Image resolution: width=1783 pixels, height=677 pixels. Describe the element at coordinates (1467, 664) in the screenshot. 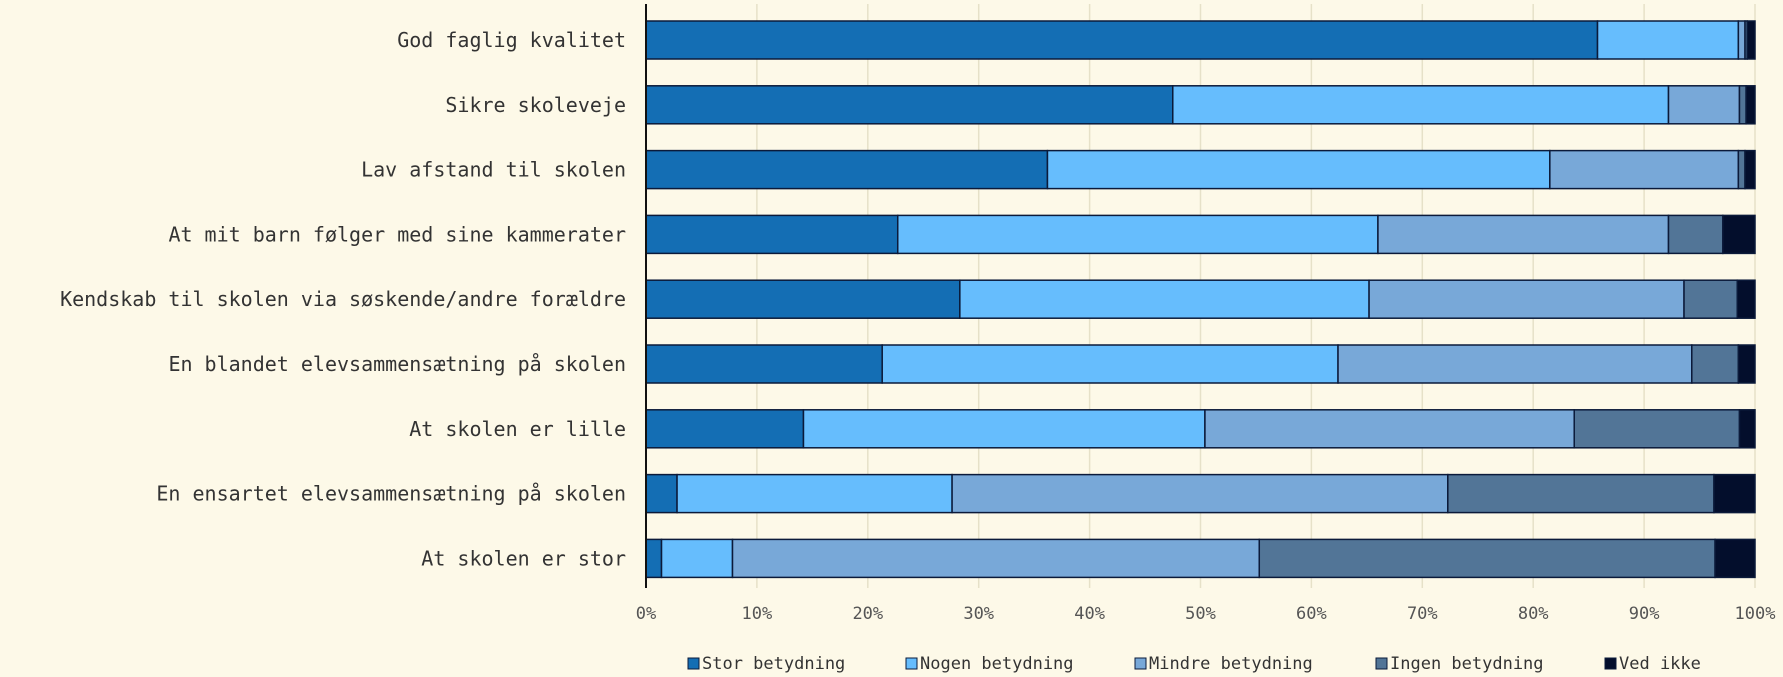

I see `legend-label: Ingen betydning` at that location.